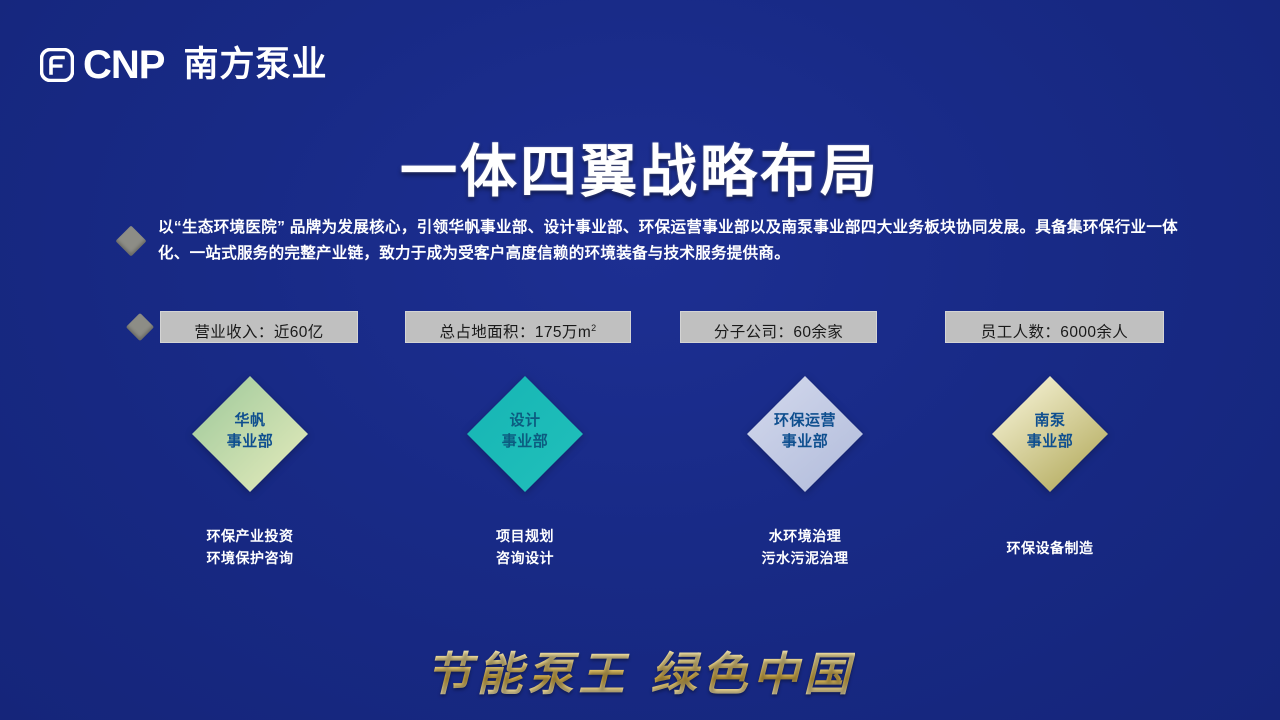 This screenshot has width=1280, height=720. Describe the element at coordinates (57, 65) in the screenshot. I see `cnp-logo-mark-icon` at that location.